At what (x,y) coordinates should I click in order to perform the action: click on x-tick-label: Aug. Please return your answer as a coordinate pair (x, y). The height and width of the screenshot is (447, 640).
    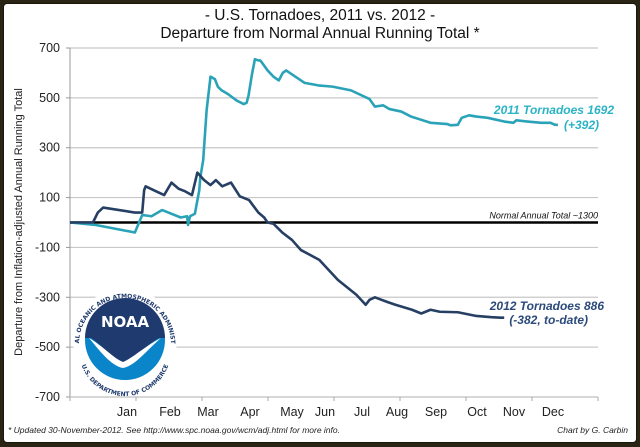
    Looking at the image, I should click on (397, 412).